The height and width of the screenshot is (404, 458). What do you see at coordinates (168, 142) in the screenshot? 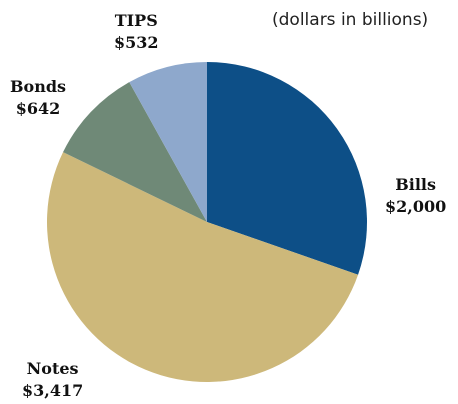
I see `pie-slice-tips` at bounding box center [168, 142].